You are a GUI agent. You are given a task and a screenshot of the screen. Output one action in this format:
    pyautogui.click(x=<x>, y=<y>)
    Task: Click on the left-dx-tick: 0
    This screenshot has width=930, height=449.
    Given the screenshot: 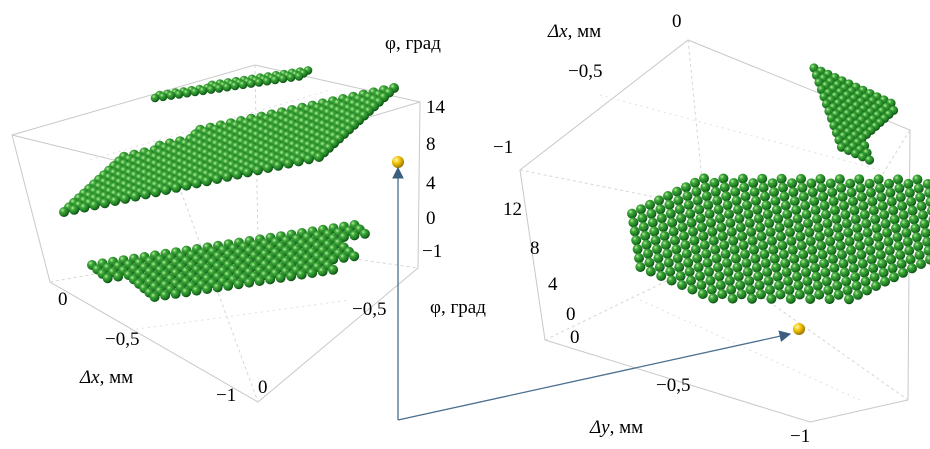 What is the action you would take?
    pyautogui.click(x=63, y=299)
    